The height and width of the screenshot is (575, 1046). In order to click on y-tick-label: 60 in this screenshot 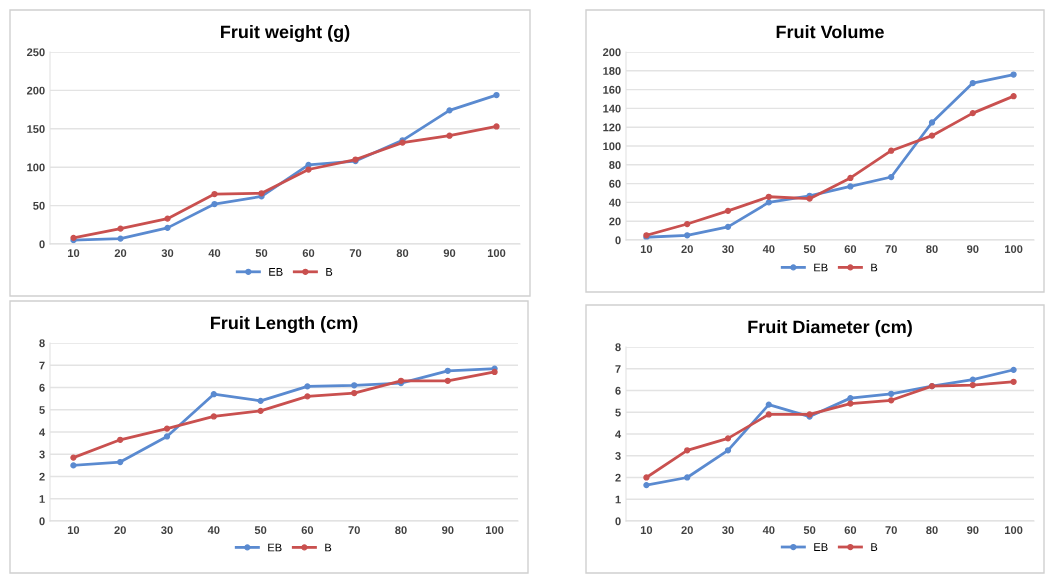, I will do `click(615, 183)`.